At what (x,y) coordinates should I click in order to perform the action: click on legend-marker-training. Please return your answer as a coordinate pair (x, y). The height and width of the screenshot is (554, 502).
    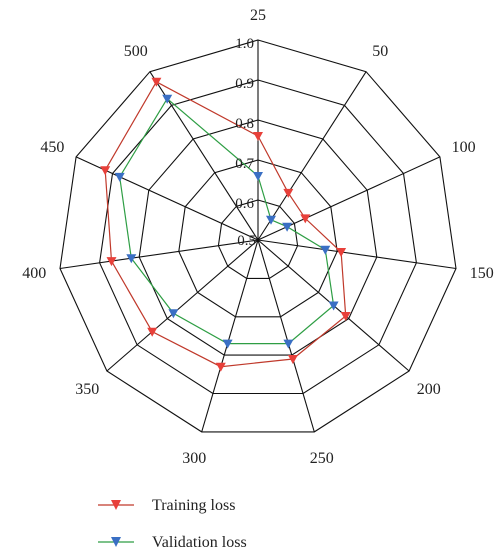
    Looking at the image, I should click on (116, 505).